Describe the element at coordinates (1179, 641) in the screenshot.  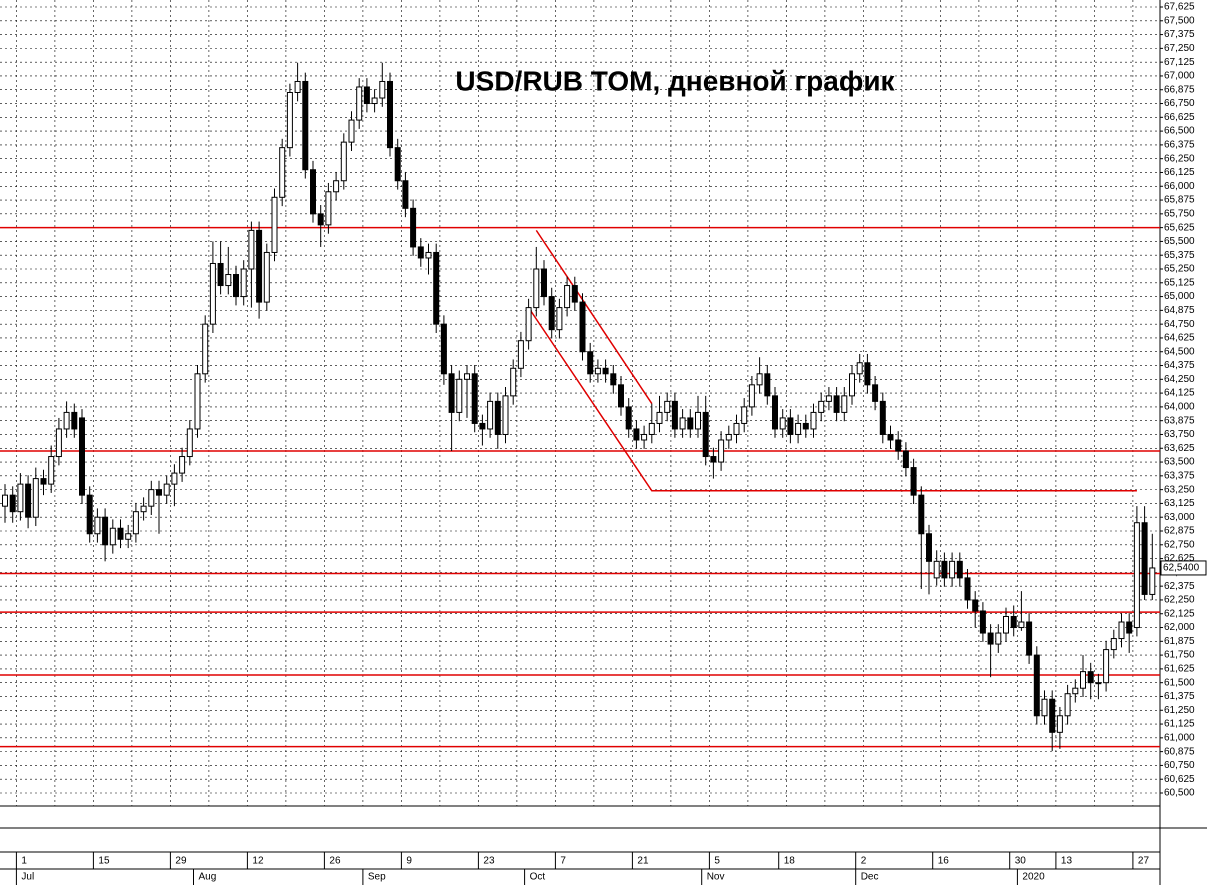
I see `y-tick-label: 61,875` at that location.